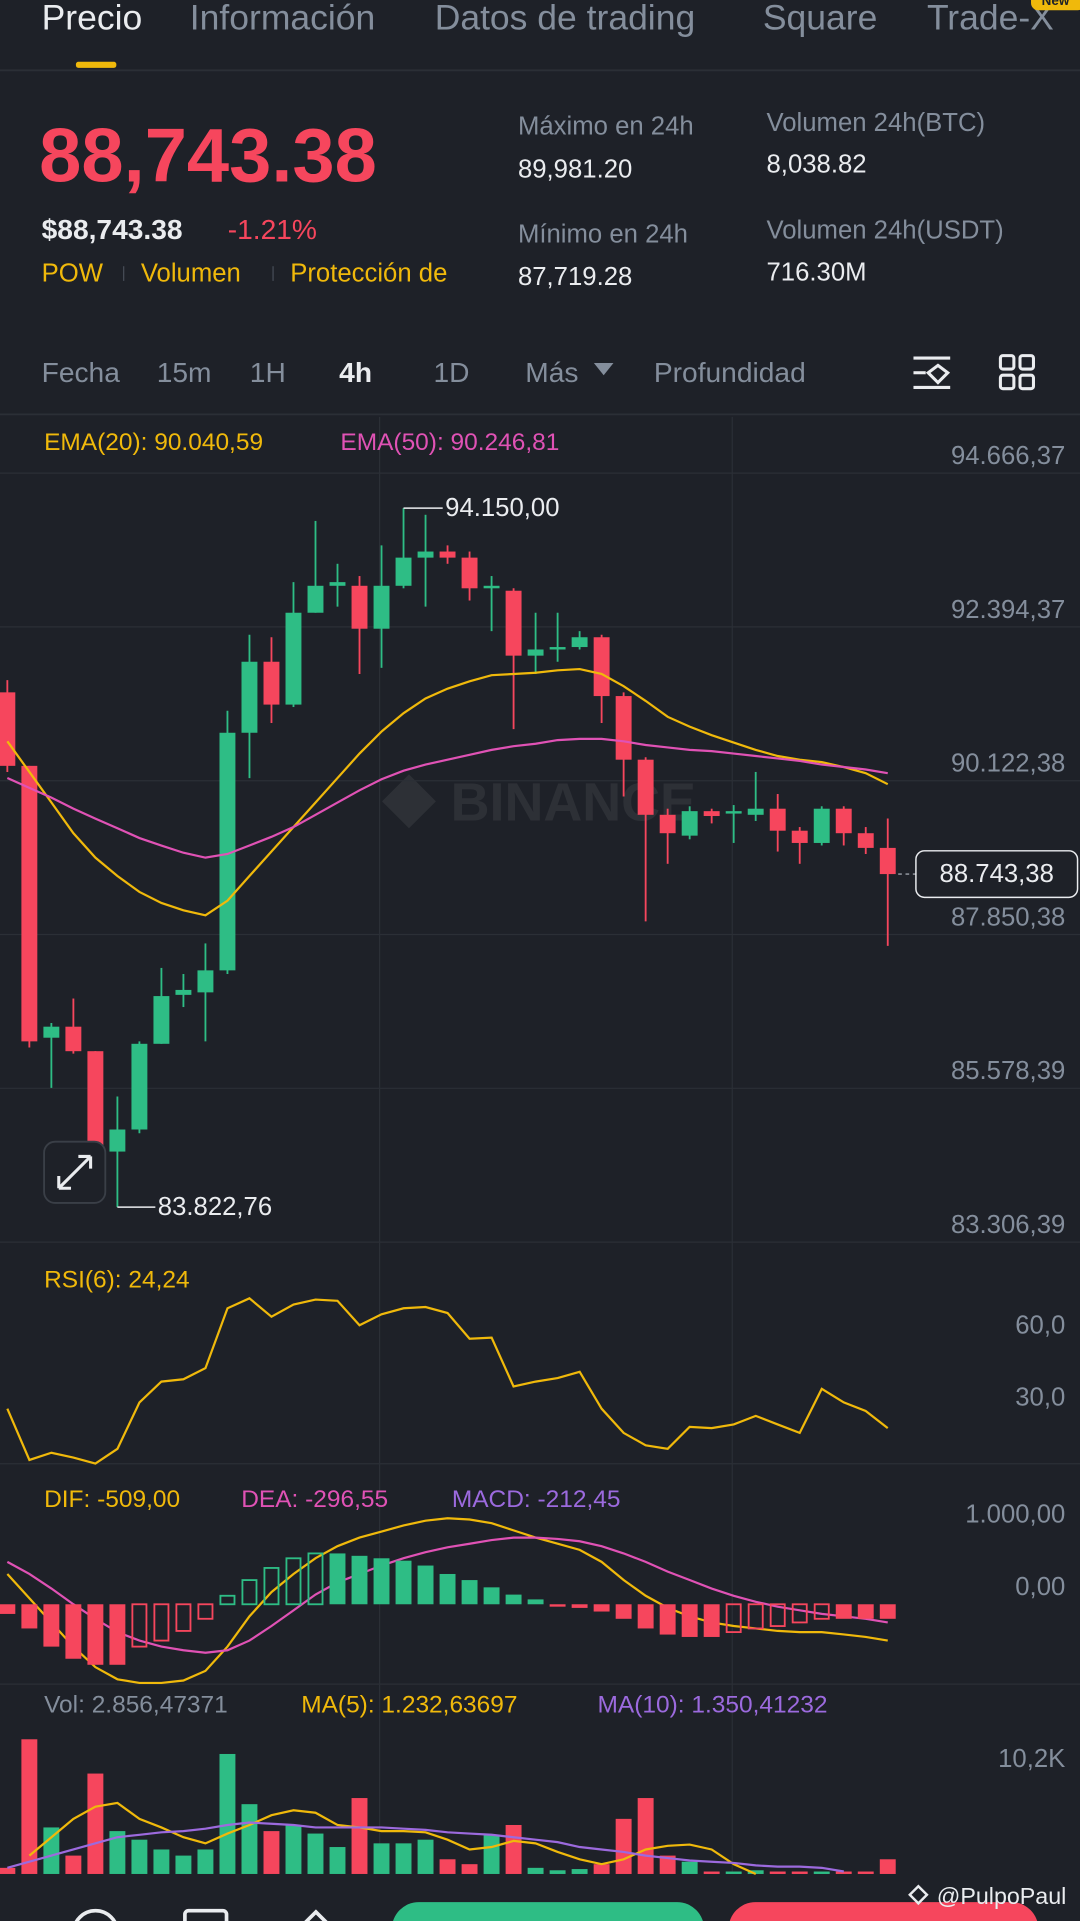  What do you see at coordinates (355, 372) in the screenshot?
I see `timeframe-active: 4h` at bounding box center [355, 372].